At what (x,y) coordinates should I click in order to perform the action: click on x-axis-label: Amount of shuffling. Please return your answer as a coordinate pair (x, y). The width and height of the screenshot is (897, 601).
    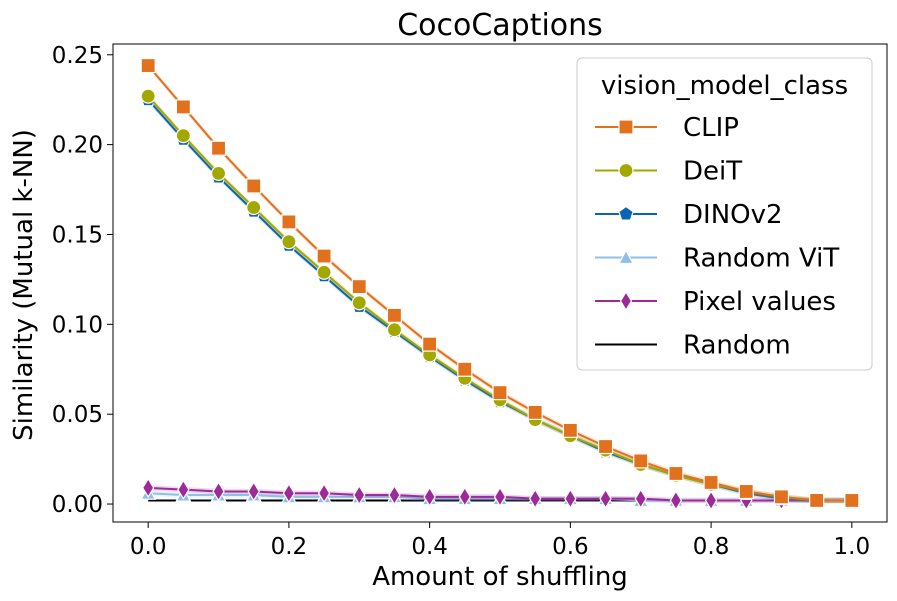
    Looking at the image, I should click on (500, 577).